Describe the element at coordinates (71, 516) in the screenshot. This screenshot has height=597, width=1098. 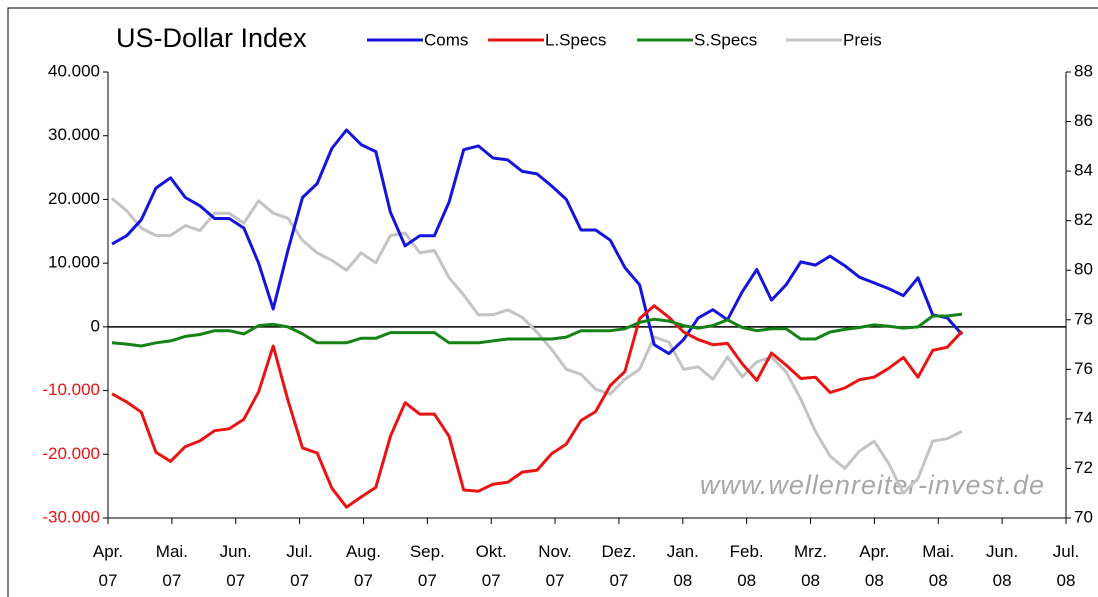
I see `y-tick-label: -30.000` at that location.